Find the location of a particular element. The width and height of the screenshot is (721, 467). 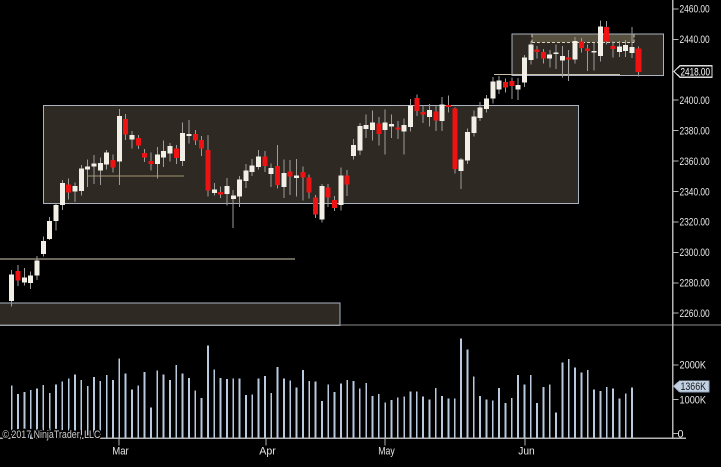

svg-text: 1366K is located at coordinates (694, 387).